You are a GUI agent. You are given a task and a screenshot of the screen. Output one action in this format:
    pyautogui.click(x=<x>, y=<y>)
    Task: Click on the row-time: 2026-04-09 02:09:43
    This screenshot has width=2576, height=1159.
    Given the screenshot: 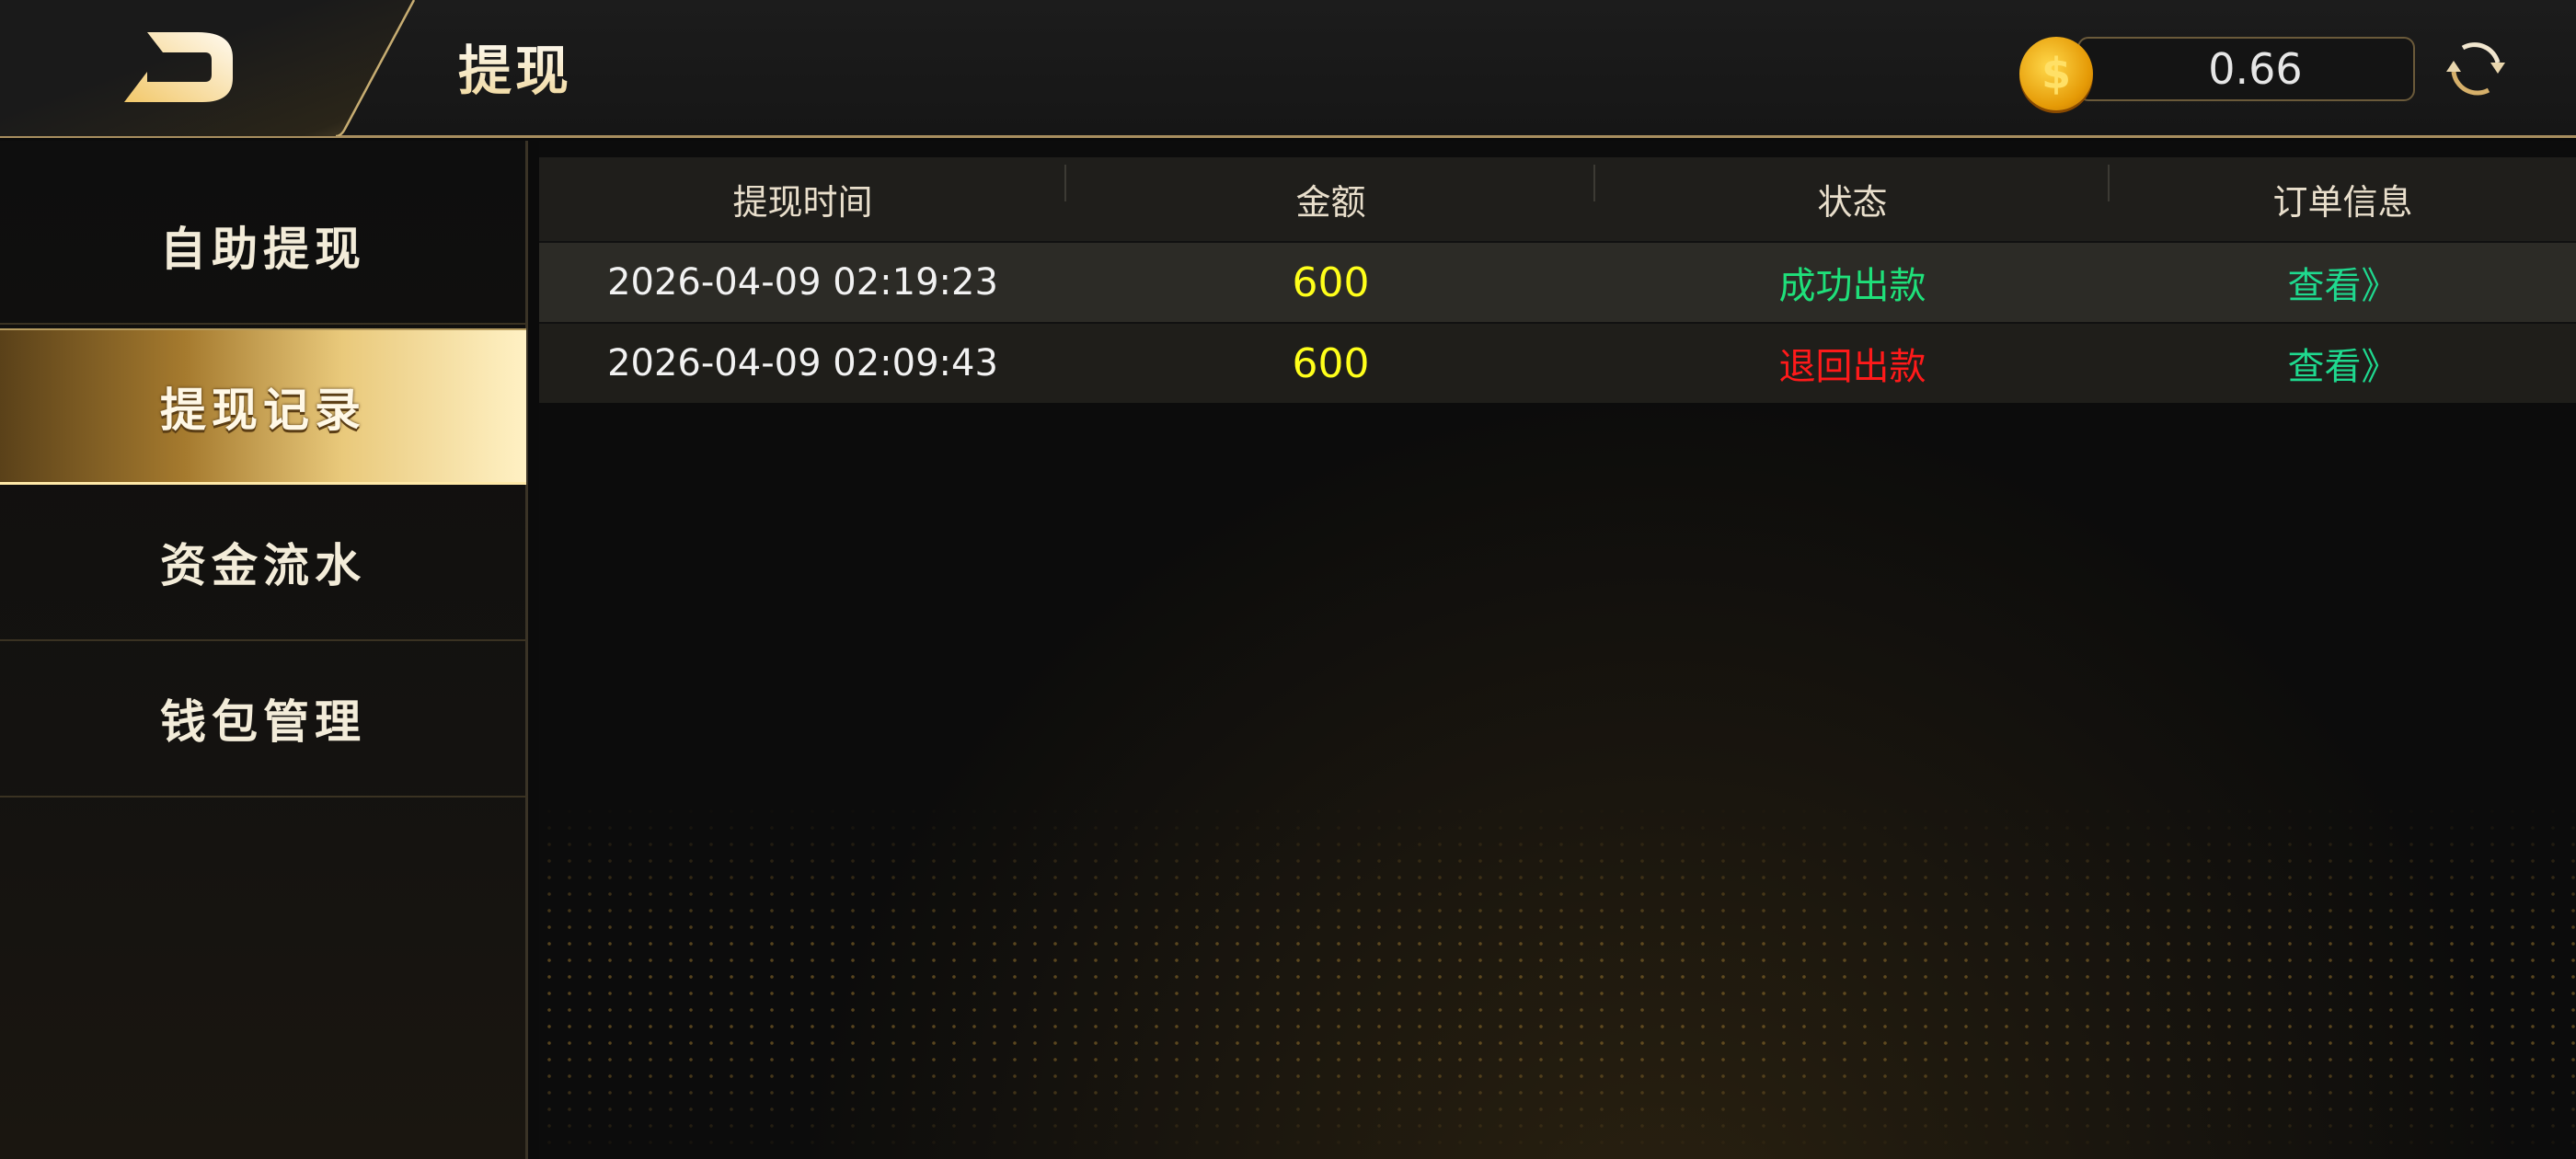 What is the action you would take?
    pyautogui.click(x=802, y=363)
    